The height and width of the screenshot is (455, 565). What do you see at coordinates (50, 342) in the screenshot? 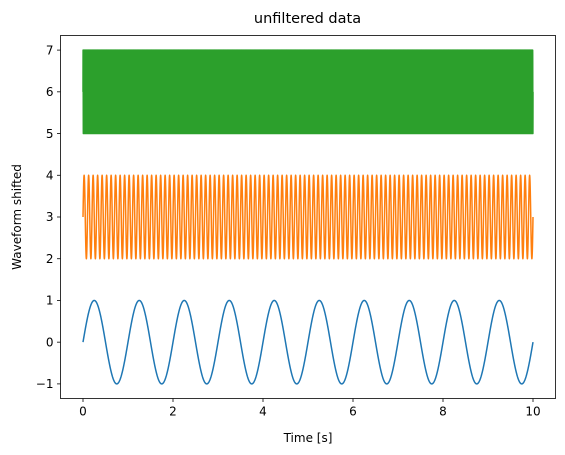
I see `y-tick-label: 0` at bounding box center [50, 342].